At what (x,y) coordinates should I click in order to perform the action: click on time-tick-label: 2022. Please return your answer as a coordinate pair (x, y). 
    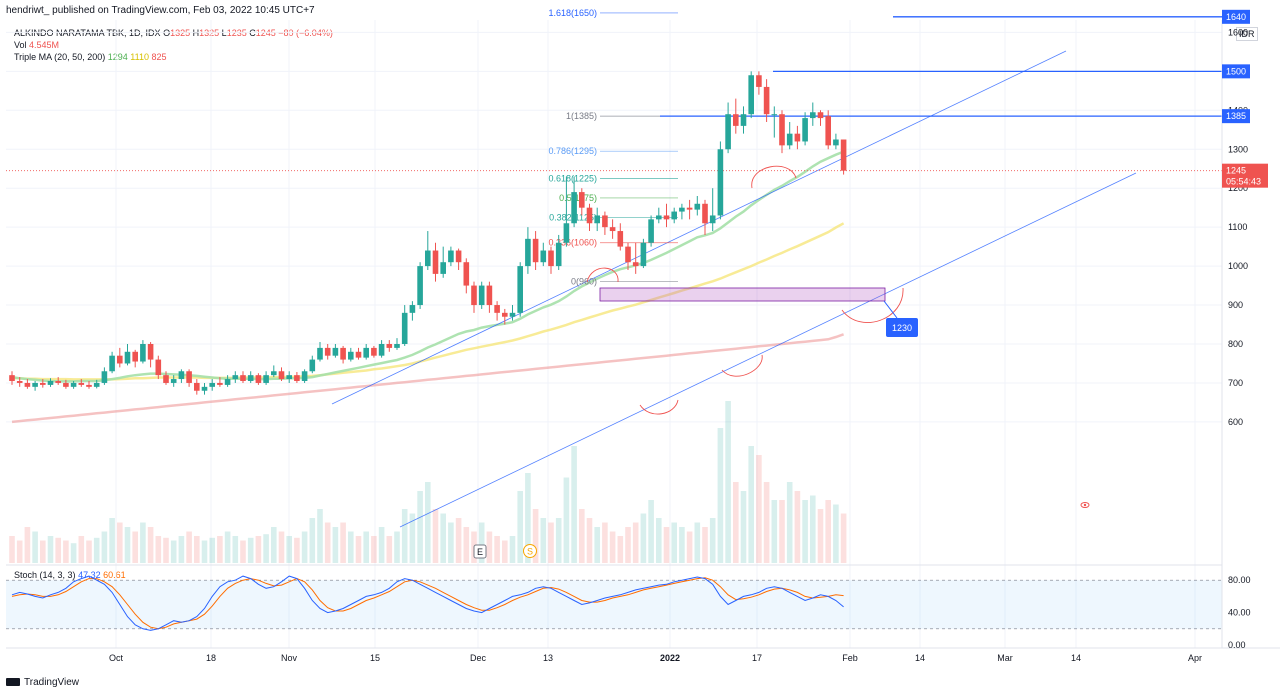
    Looking at the image, I should click on (670, 658).